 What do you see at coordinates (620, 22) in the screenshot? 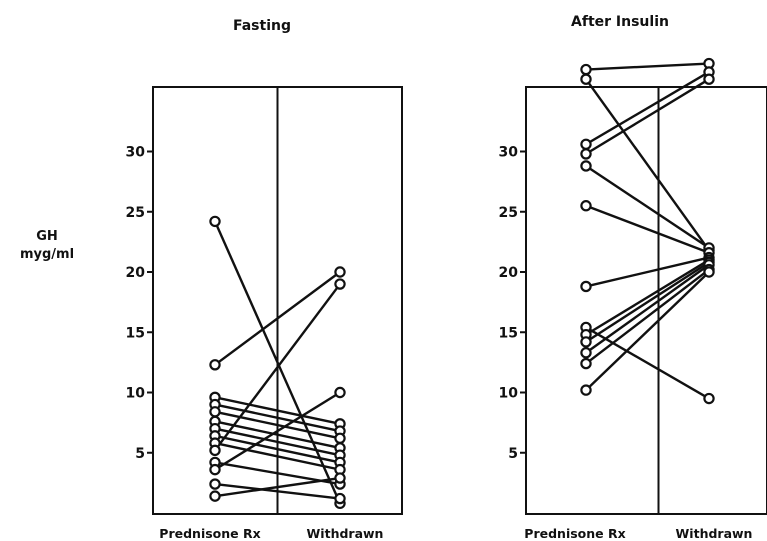
I see `panel-title: After Insulin` at bounding box center [620, 22].